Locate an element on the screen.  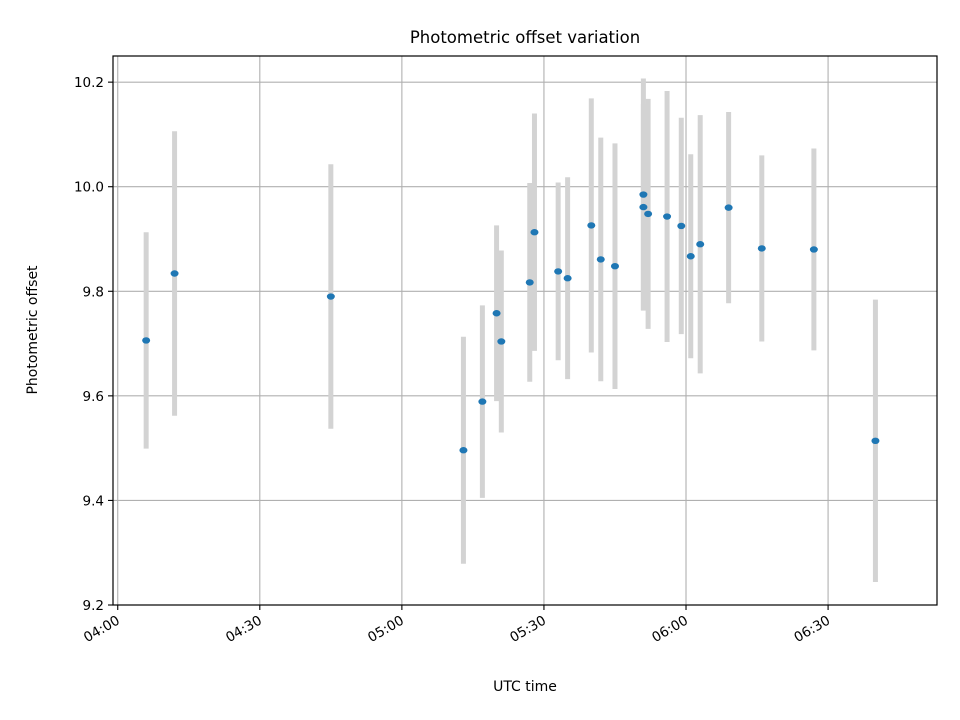
y-tick-label: 9.2 is located at coordinates (93, 606).